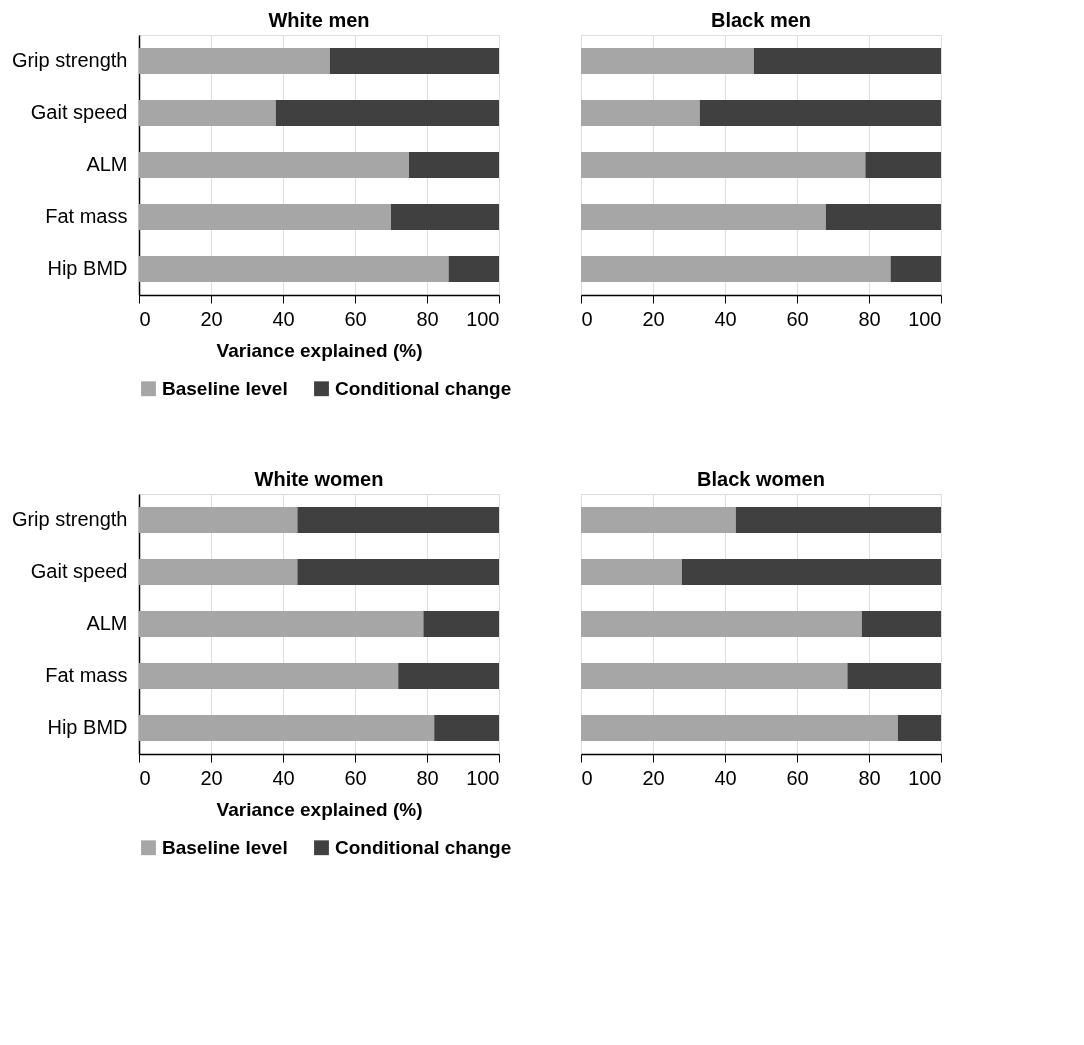 The width and height of the screenshot is (1084, 1045). I want to click on chart-title: White women, so click(319, 479).